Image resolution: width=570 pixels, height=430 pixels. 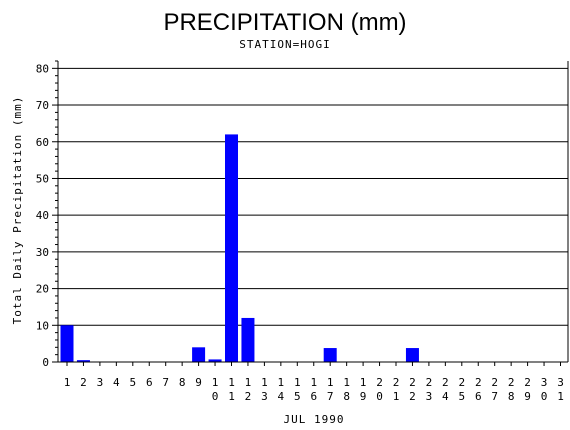 What do you see at coordinates (132, 382) in the screenshot?
I see `x-tick-label: 5` at bounding box center [132, 382].